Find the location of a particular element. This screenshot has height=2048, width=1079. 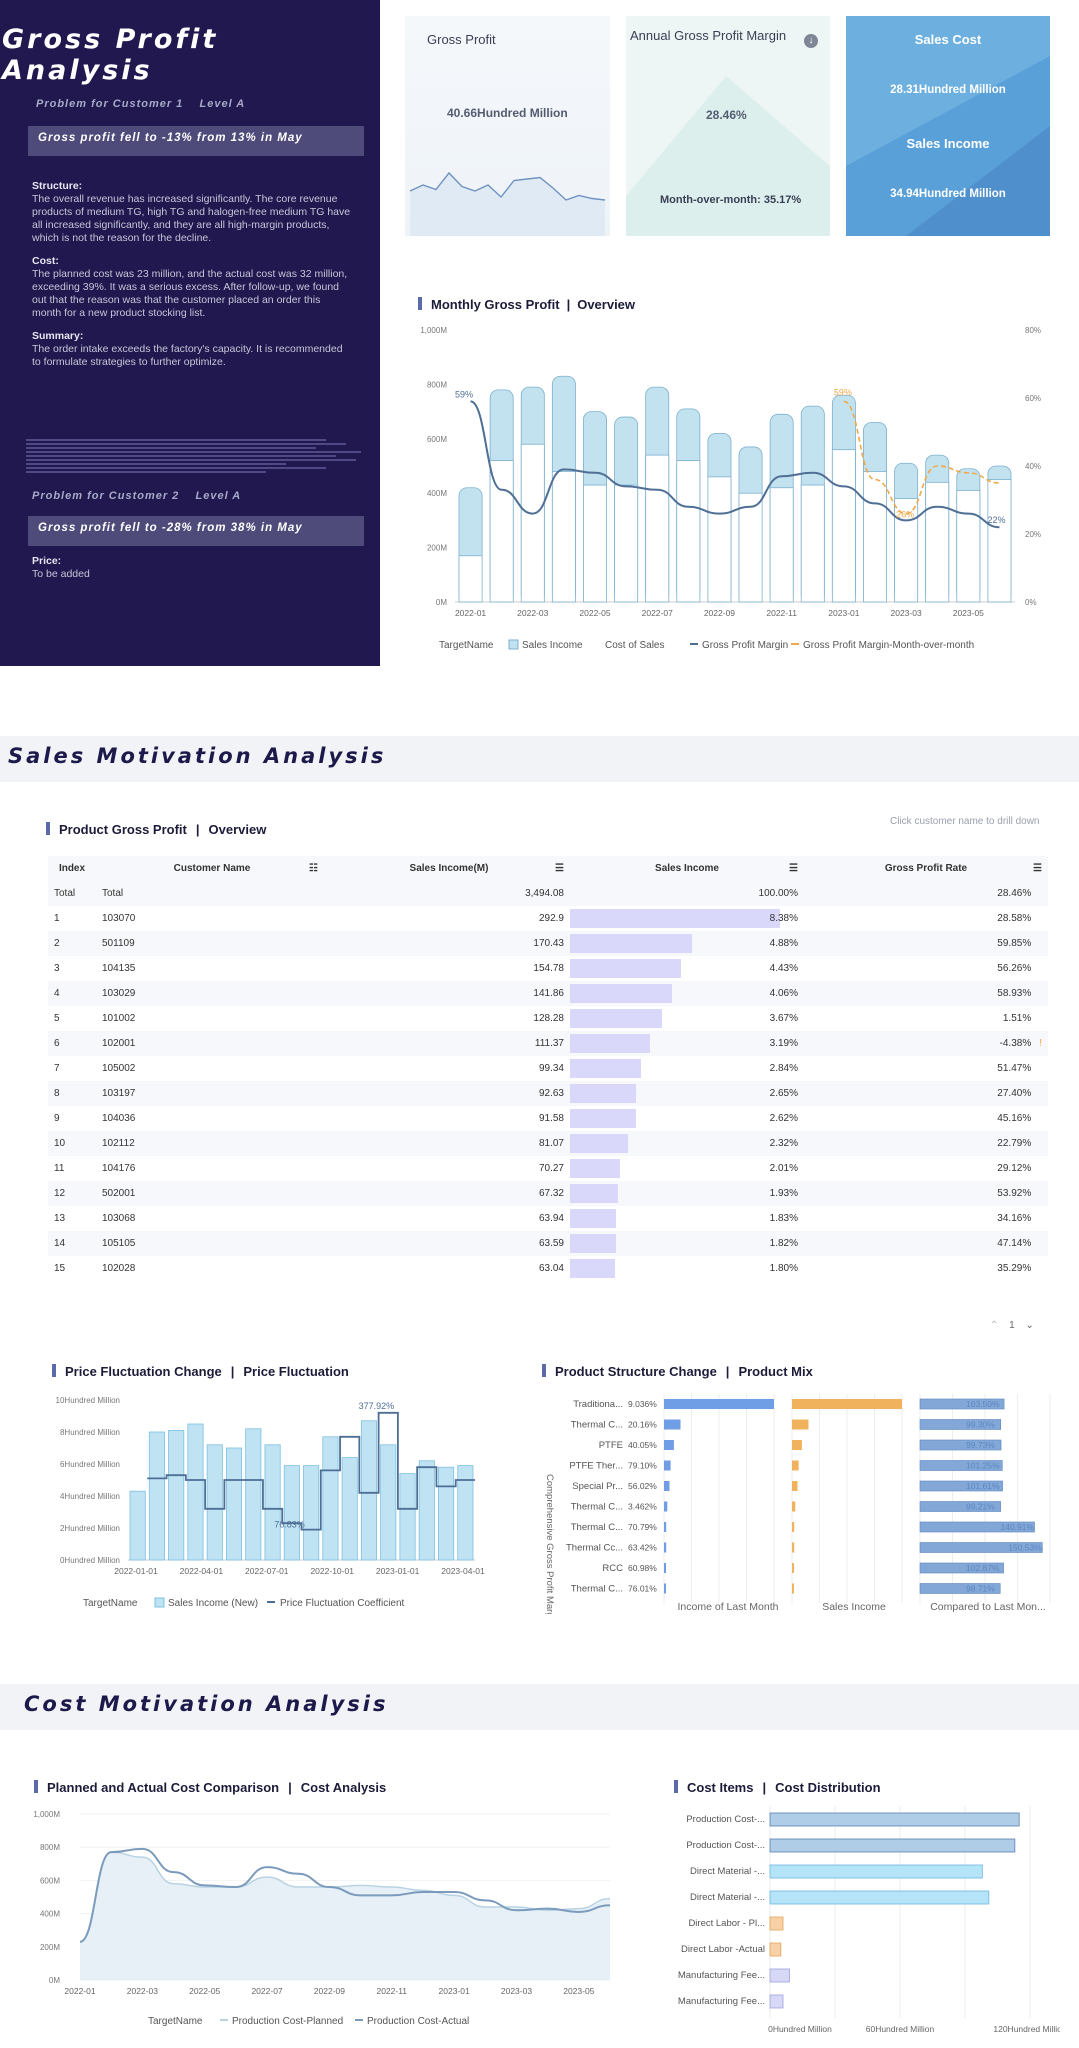

row-share-value: 3.19% is located at coordinates (783, 1043).